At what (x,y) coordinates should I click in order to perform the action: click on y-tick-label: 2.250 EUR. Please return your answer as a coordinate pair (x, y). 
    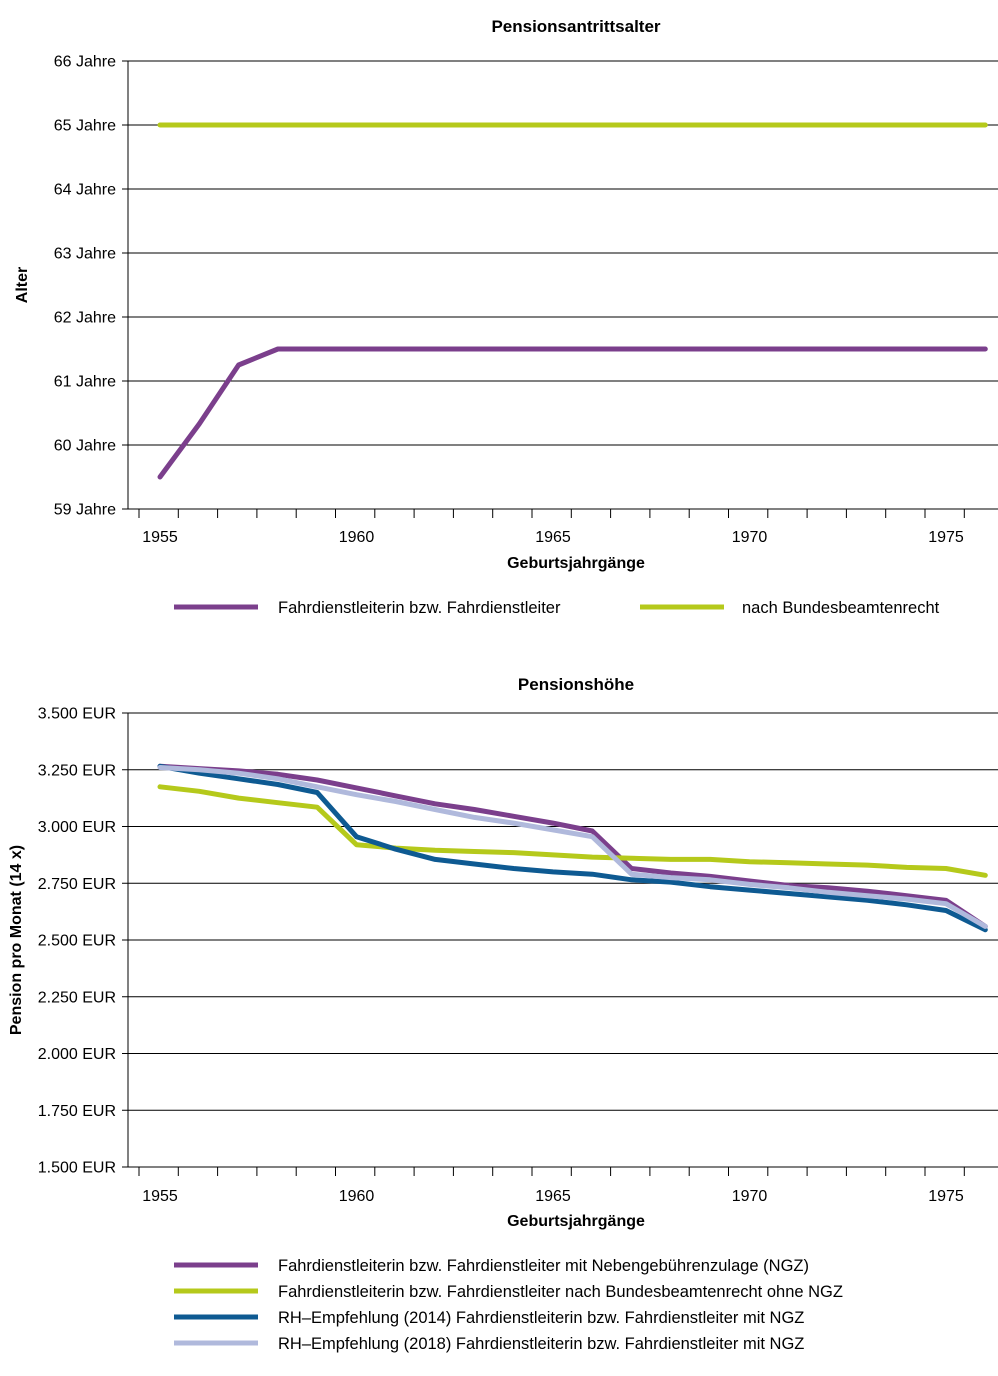
    Looking at the image, I should click on (77, 997).